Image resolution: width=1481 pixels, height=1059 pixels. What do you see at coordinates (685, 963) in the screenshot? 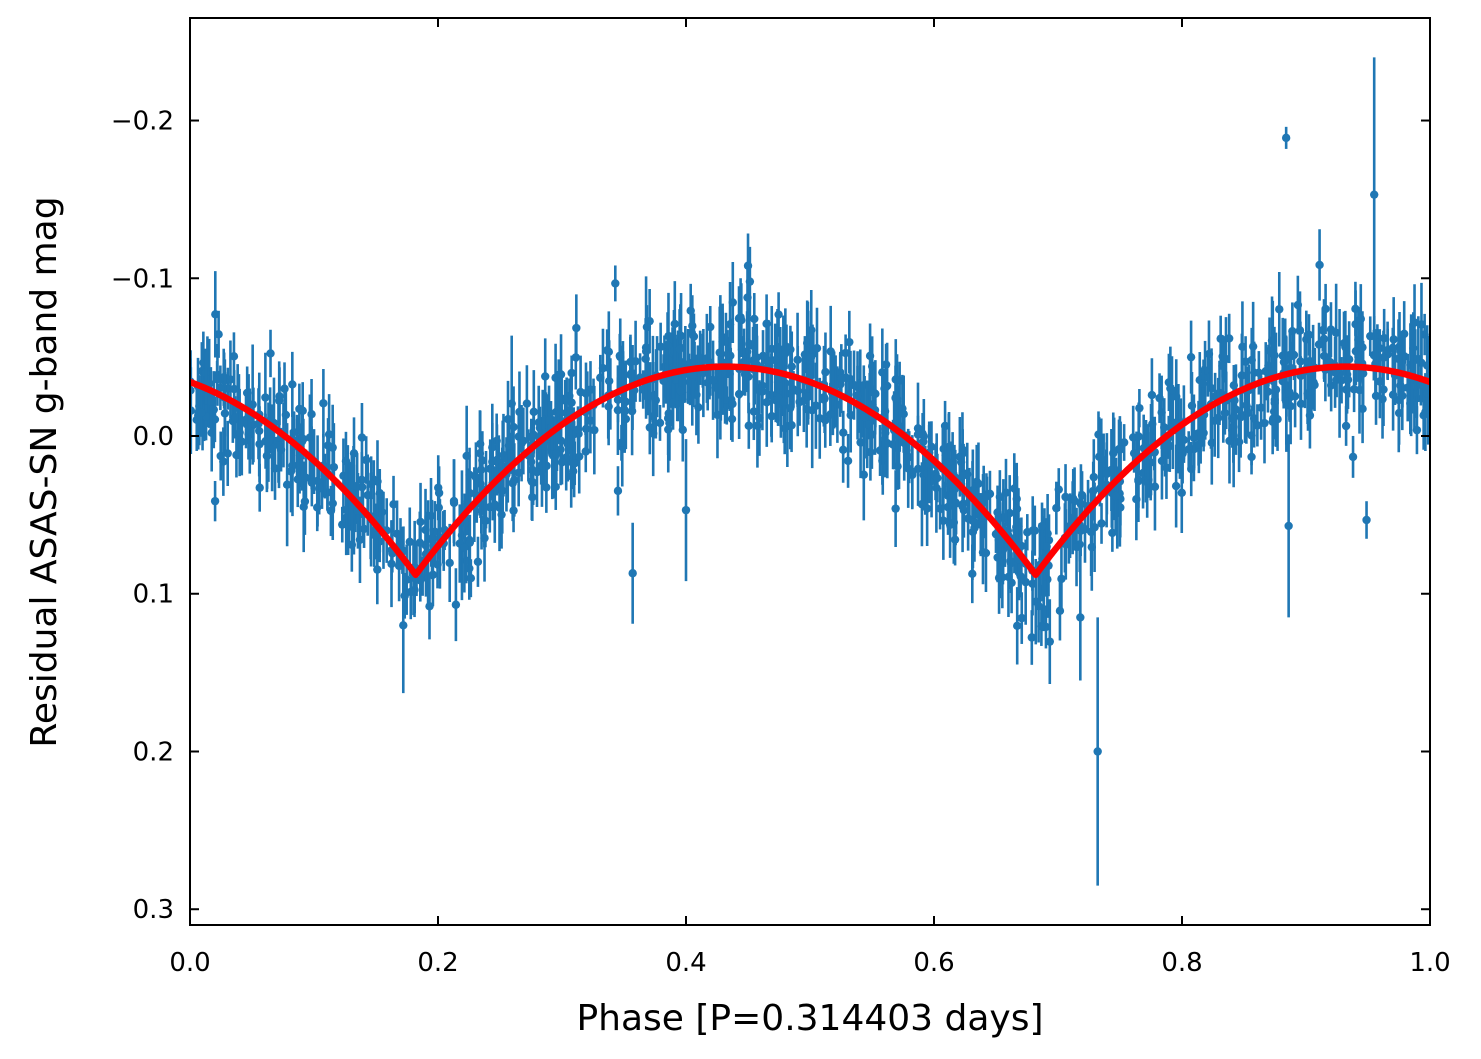
I see `x-tick-label: 0.4` at bounding box center [685, 963].